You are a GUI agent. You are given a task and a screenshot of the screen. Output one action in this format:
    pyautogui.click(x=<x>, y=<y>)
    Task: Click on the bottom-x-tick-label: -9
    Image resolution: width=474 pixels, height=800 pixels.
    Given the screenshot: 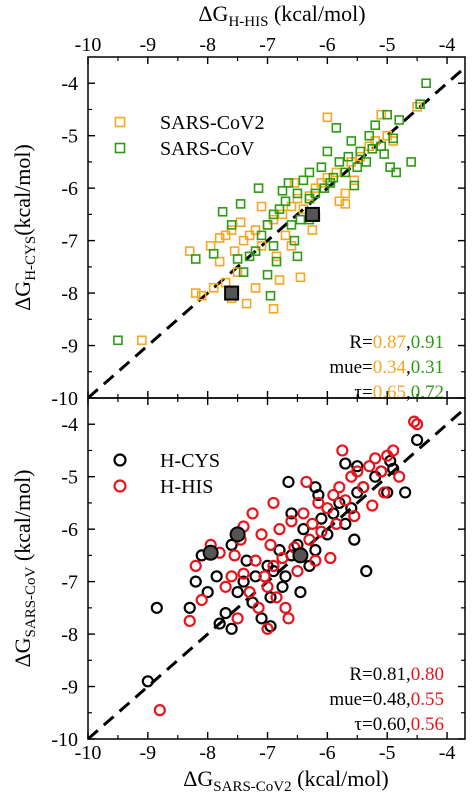 What is the action you would take?
    pyautogui.click(x=148, y=753)
    